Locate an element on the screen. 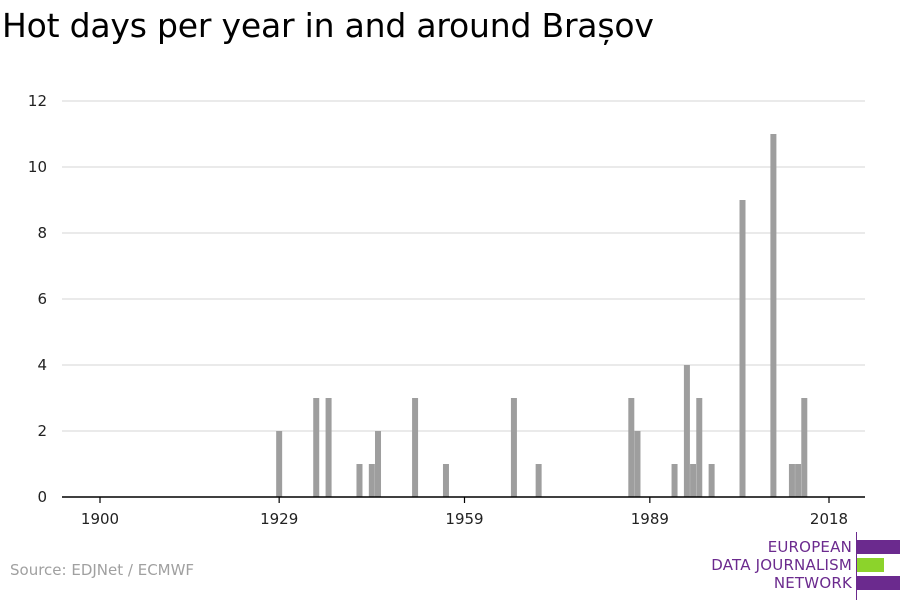 Image resolution: width=900 pixels, height=600 pixels. logo-wordmark: EUROPEAN DATA JOURNALISM NETWORK is located at coordinates (781, 565).